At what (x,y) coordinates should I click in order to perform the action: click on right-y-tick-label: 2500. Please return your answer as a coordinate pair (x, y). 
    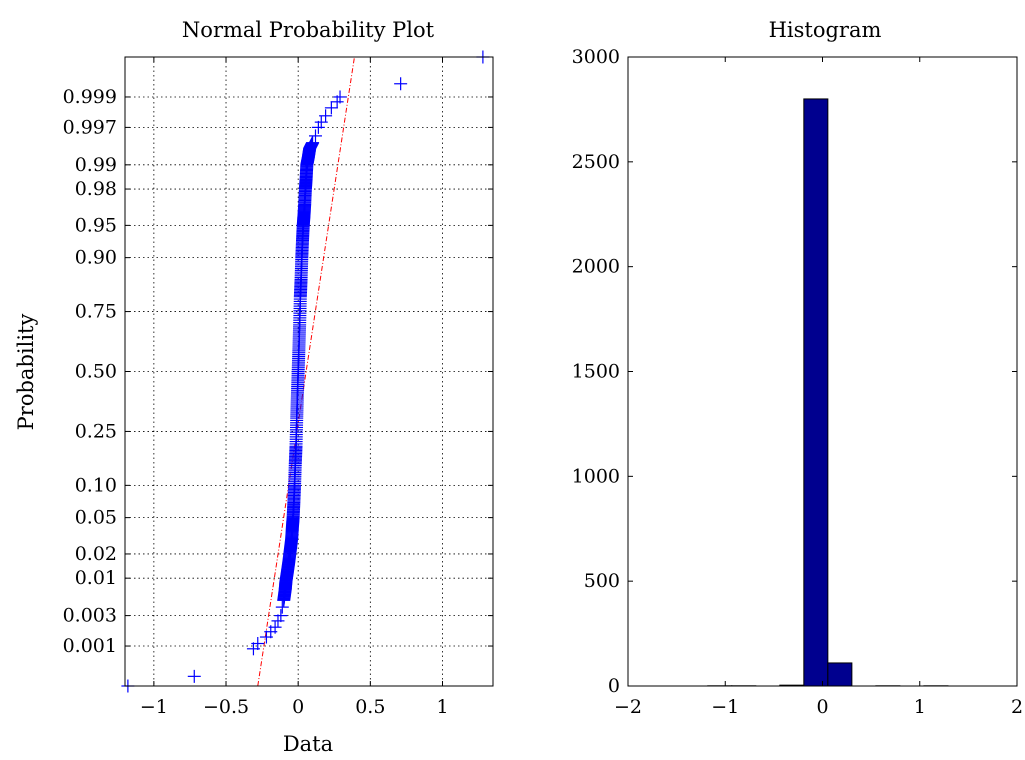
    Looking at the image, I should click on (596, 162).